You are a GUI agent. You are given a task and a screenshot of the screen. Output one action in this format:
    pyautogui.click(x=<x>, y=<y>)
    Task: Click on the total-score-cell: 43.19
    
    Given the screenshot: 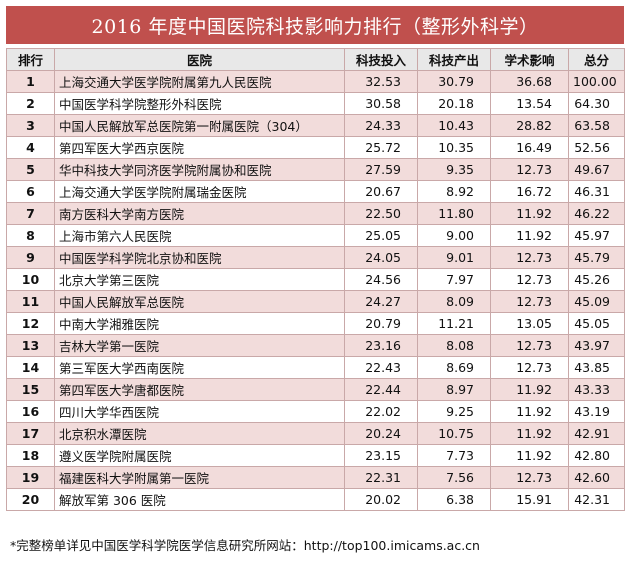 What is the action you would take?
    pyautogui.click(x=596, y=411)
    